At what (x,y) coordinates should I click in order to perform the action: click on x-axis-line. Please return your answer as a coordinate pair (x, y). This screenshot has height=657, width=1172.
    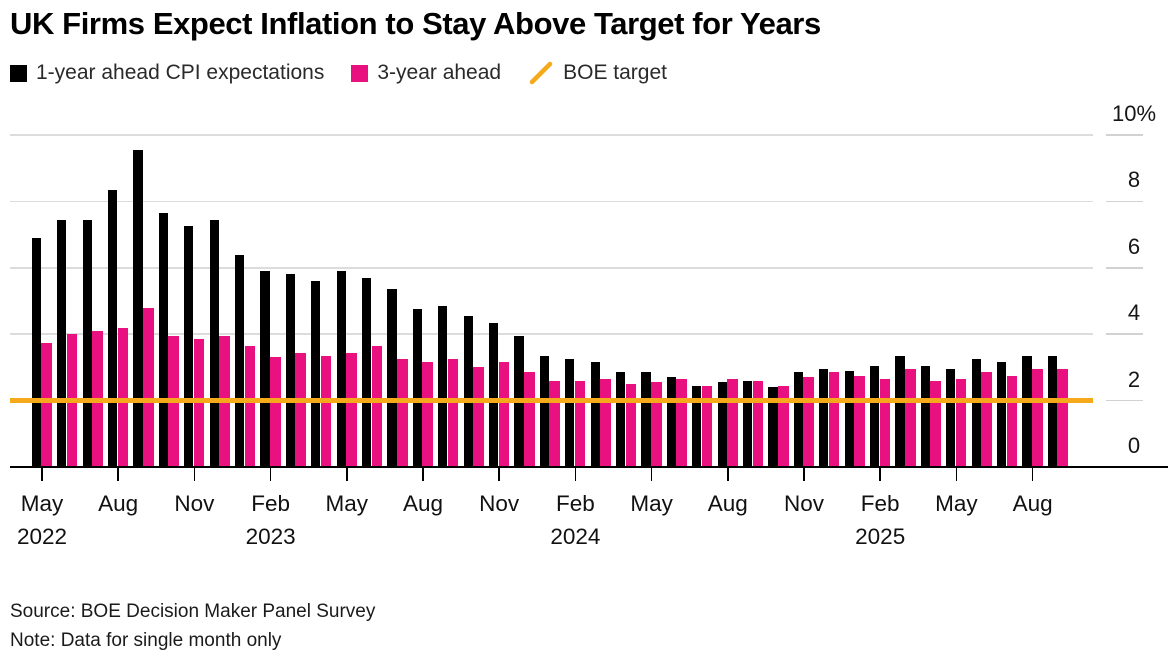
    Looking at the image, I should click on (589, 467).